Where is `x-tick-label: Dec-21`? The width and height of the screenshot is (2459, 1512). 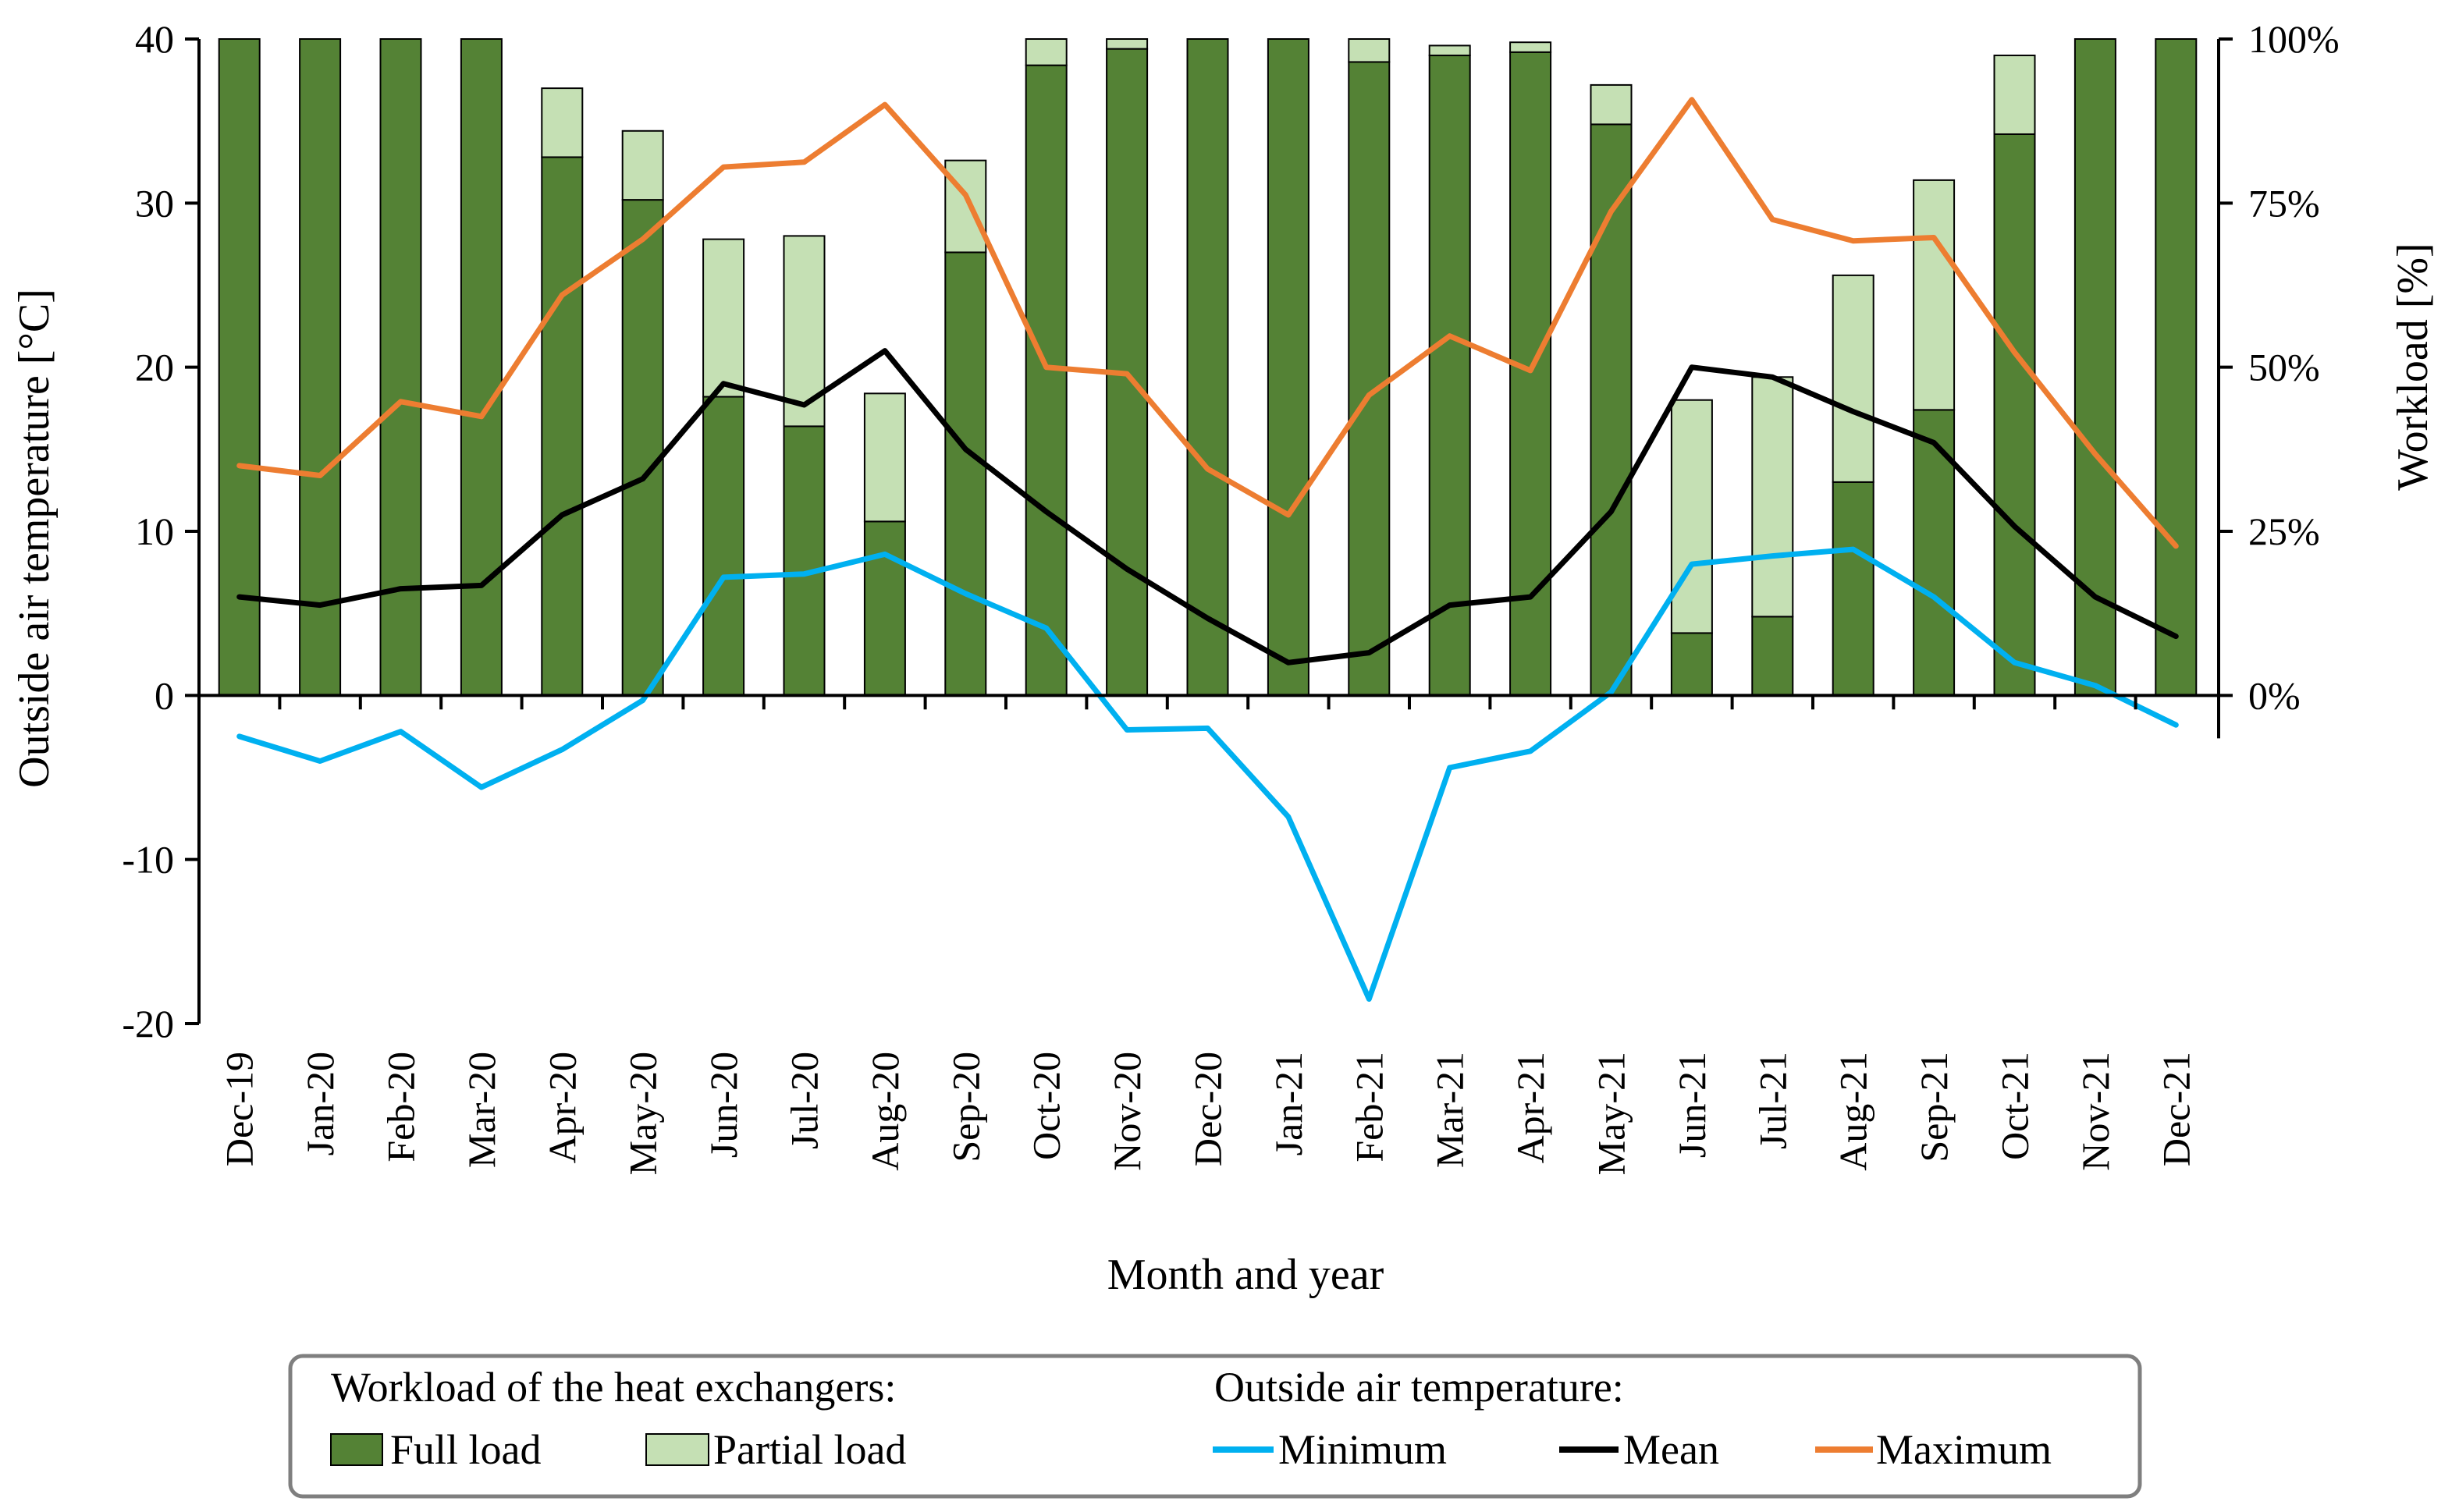 x-tick-label: Dec-21 is located at coordinates (2176, 1109).